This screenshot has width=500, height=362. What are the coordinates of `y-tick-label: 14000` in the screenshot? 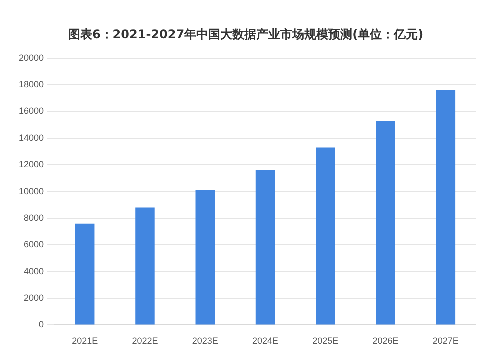 It's located at (31, 137).